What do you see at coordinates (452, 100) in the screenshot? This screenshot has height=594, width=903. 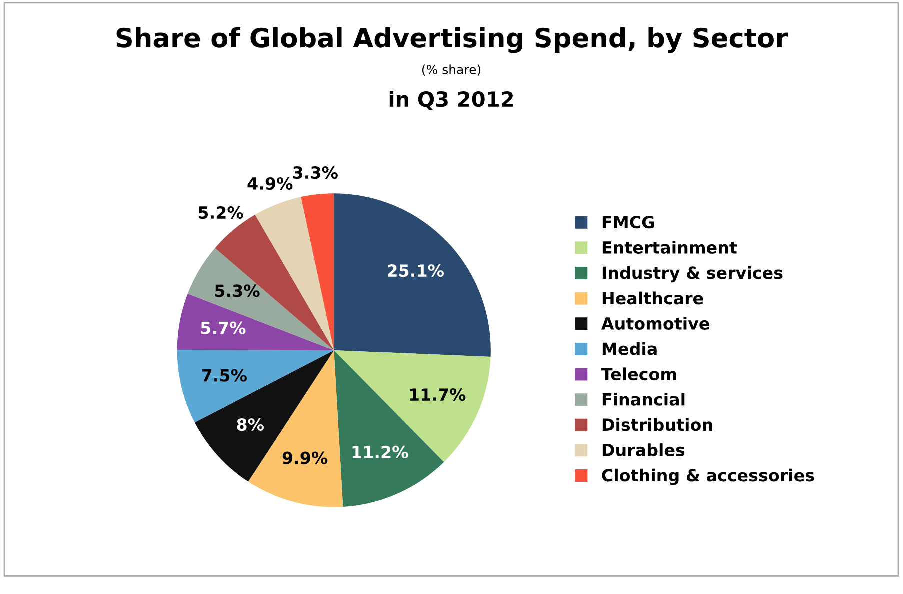 I see `text: in Q3 2012` at bounding box center [452, 100].